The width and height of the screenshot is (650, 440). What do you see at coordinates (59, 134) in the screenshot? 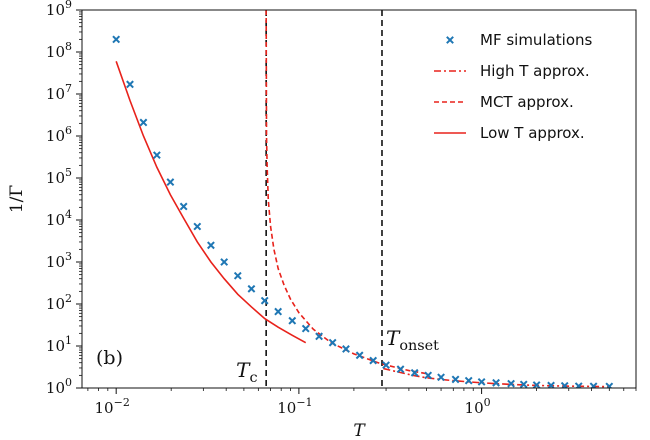
I see `y-tick-label: 10⁶` at bounding box center [59, 134].